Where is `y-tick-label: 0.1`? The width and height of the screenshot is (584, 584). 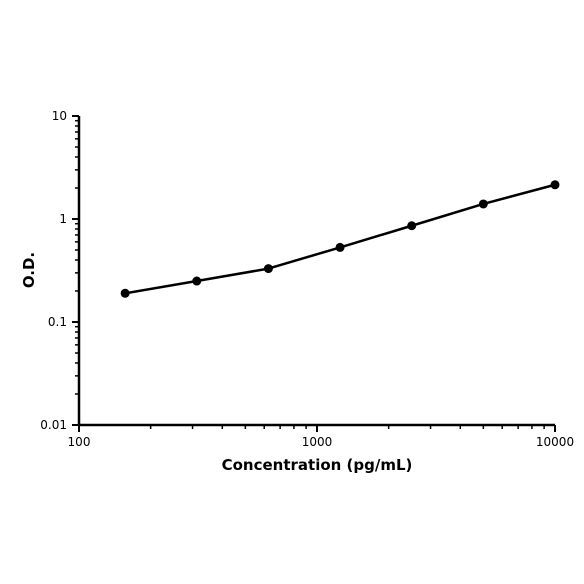
y-tick-label: 0.1 is located at coordinates (57, 322).